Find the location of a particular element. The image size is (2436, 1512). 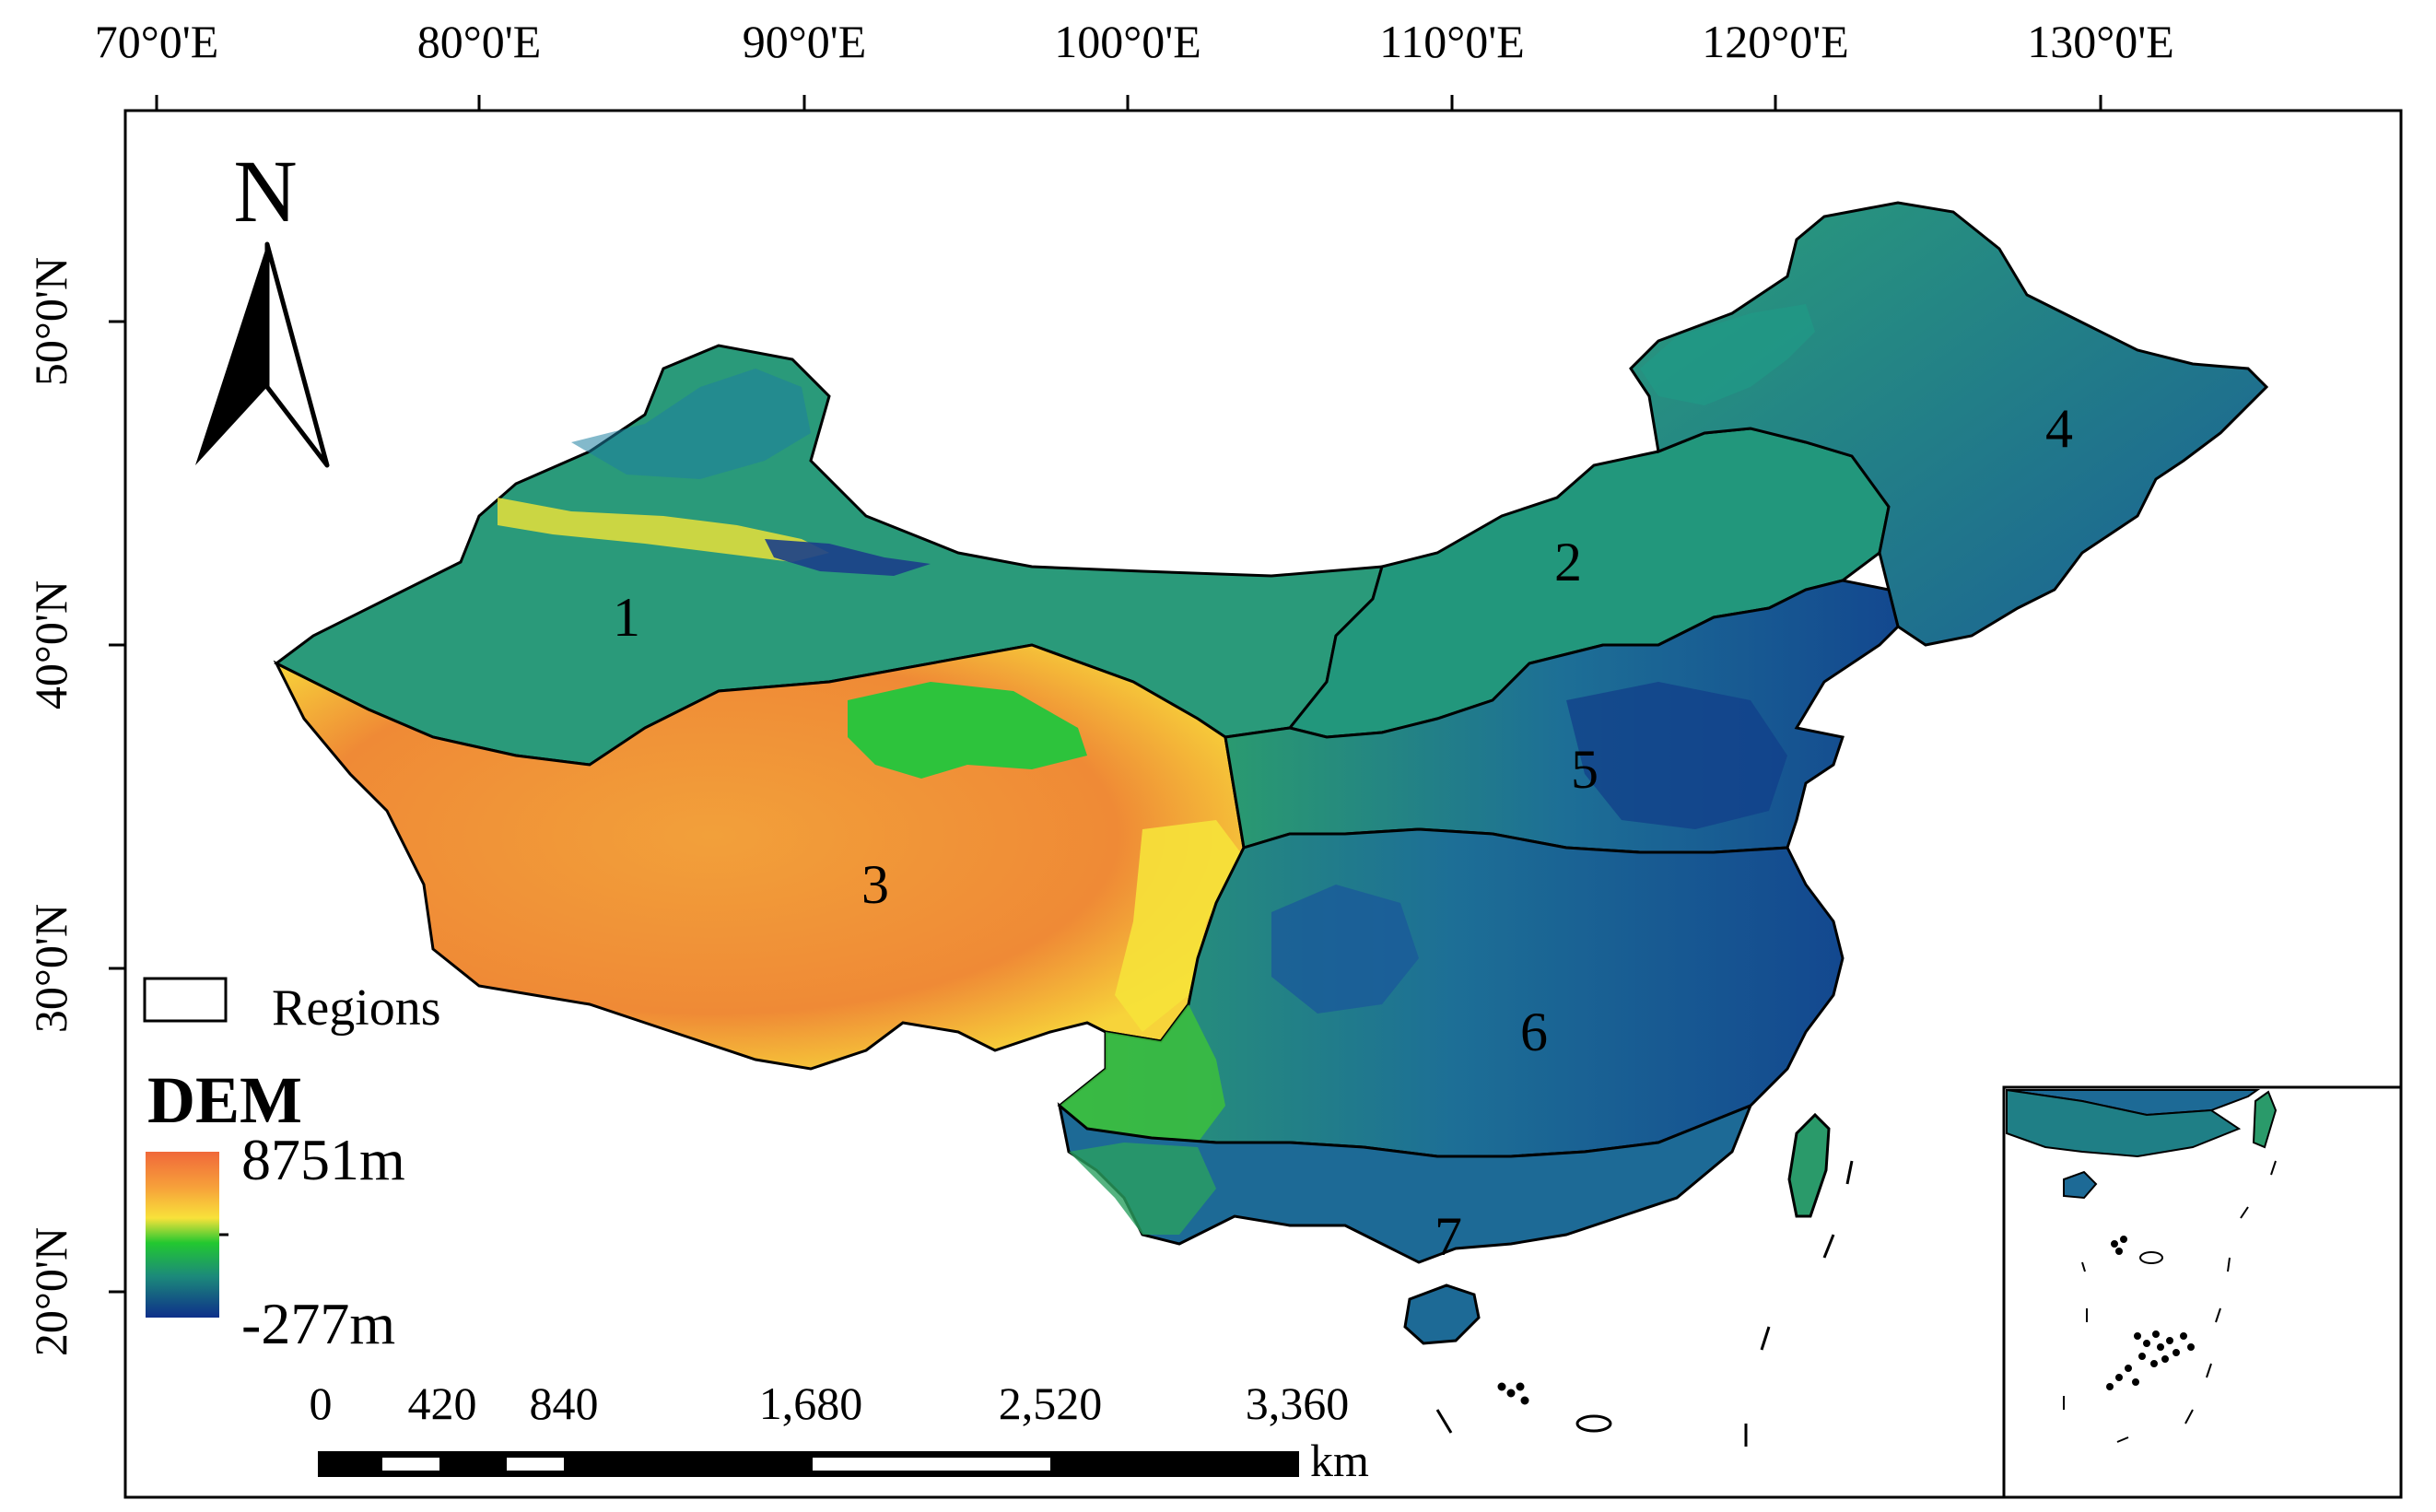

region-1-ranges is located at coordinates (663, 530).